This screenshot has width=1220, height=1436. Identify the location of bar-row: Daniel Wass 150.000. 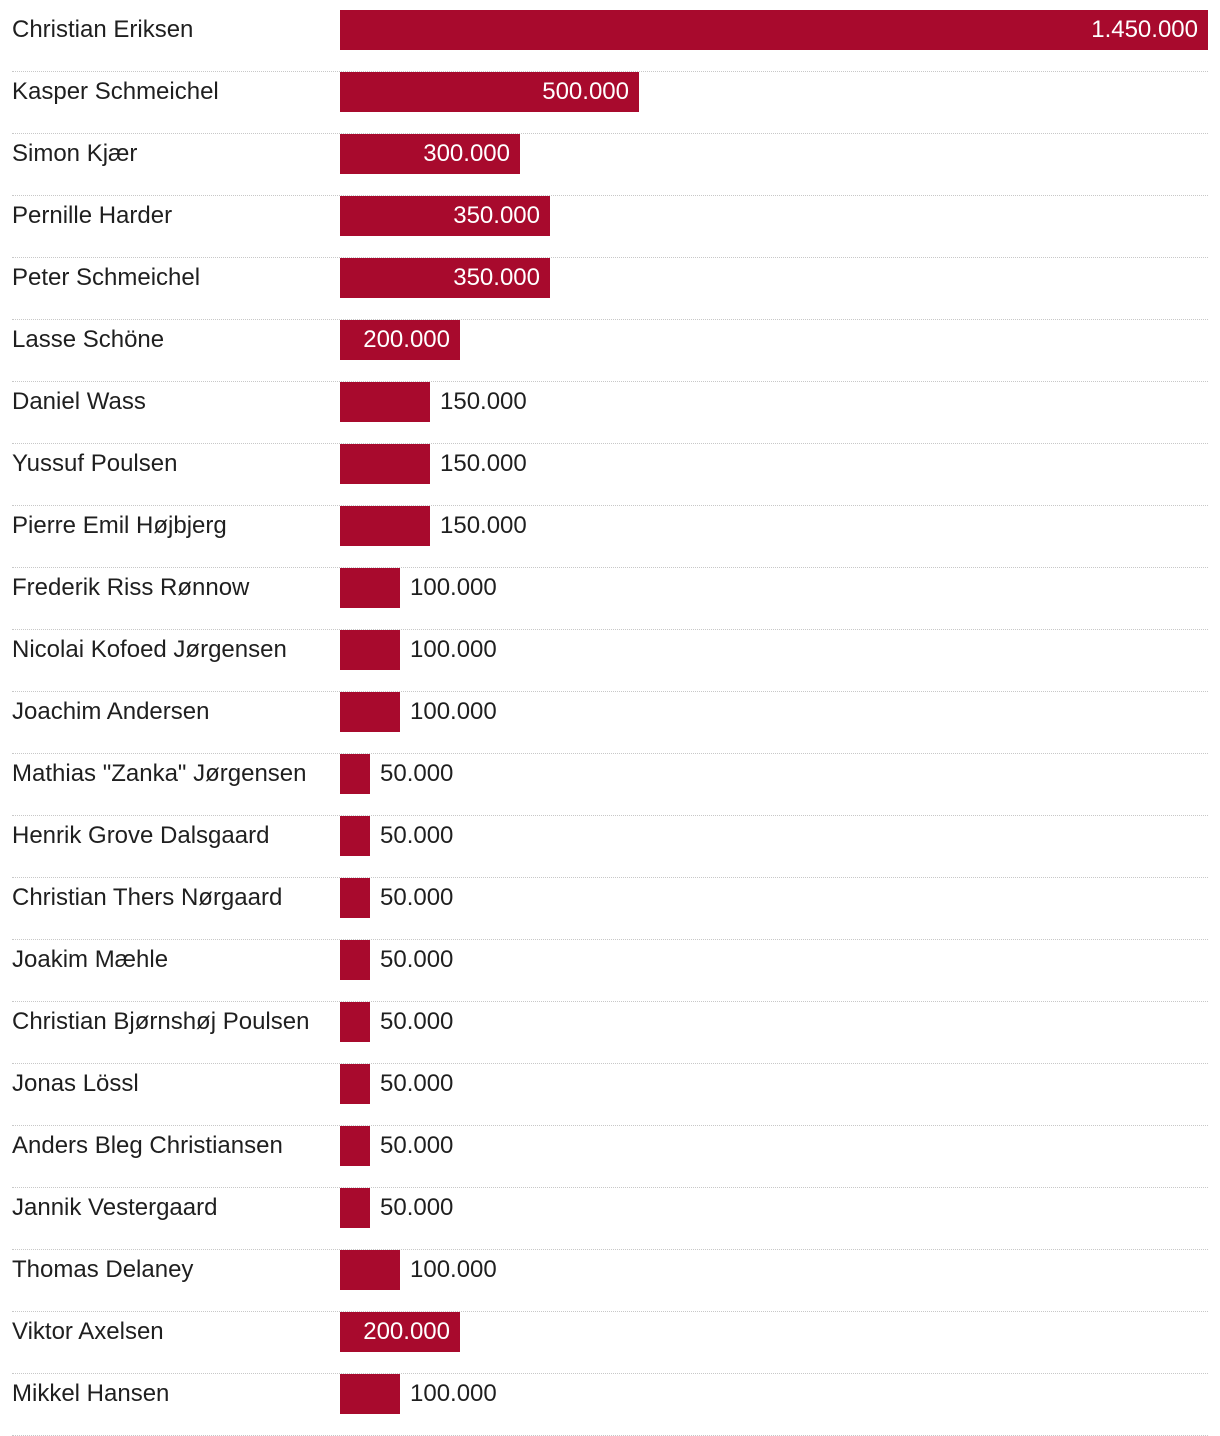
(610, 413).